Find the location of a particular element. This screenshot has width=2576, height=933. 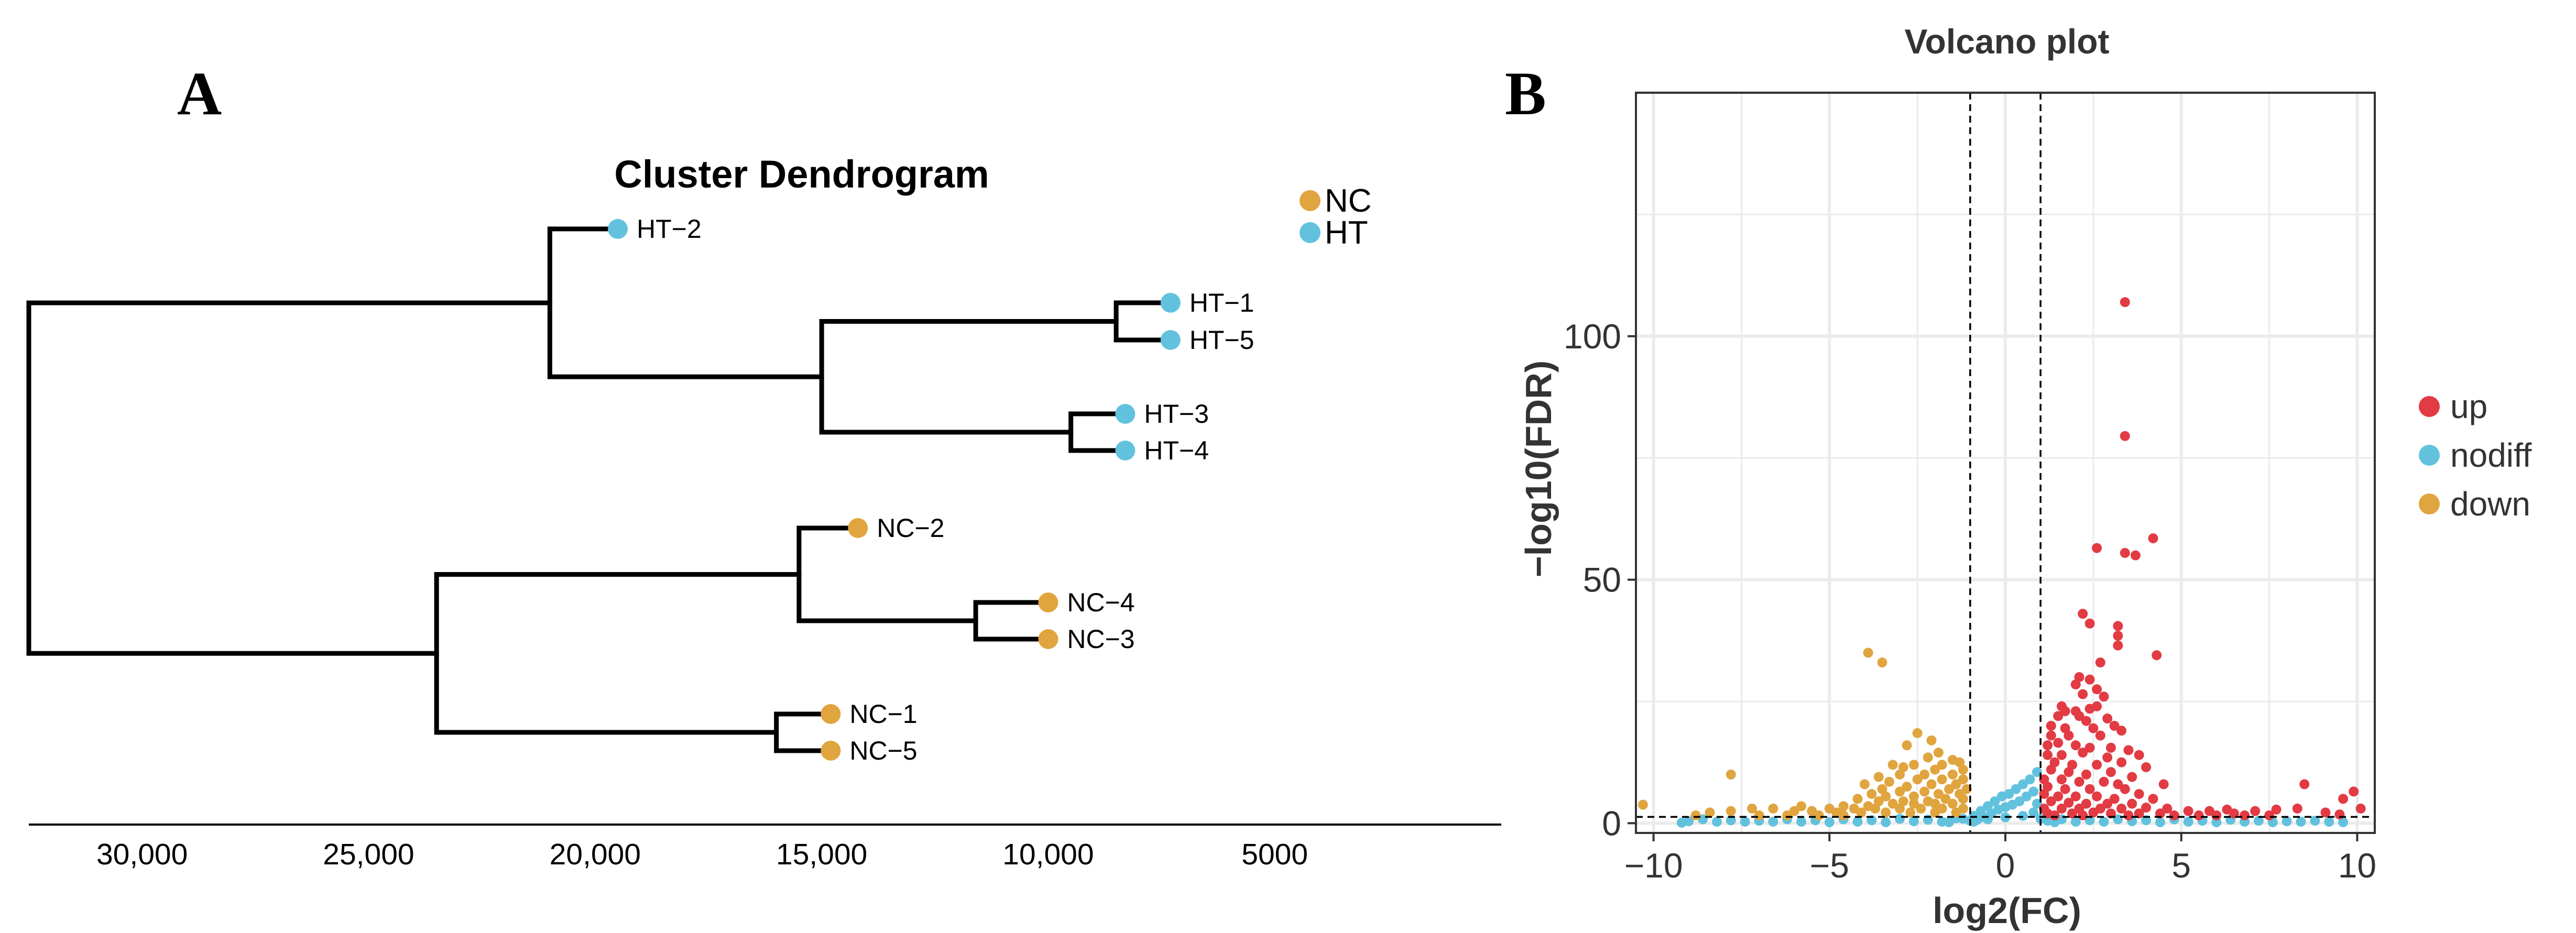

dendrogram-legend-marker is located at coordinates (1310, 200).